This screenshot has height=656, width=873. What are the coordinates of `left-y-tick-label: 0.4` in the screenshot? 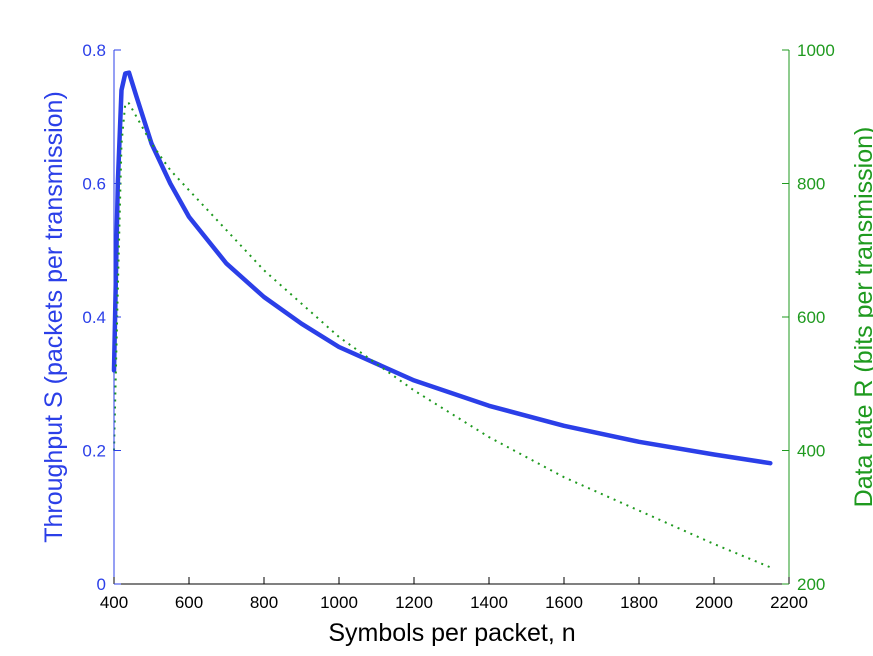 It's located at (94, 317).